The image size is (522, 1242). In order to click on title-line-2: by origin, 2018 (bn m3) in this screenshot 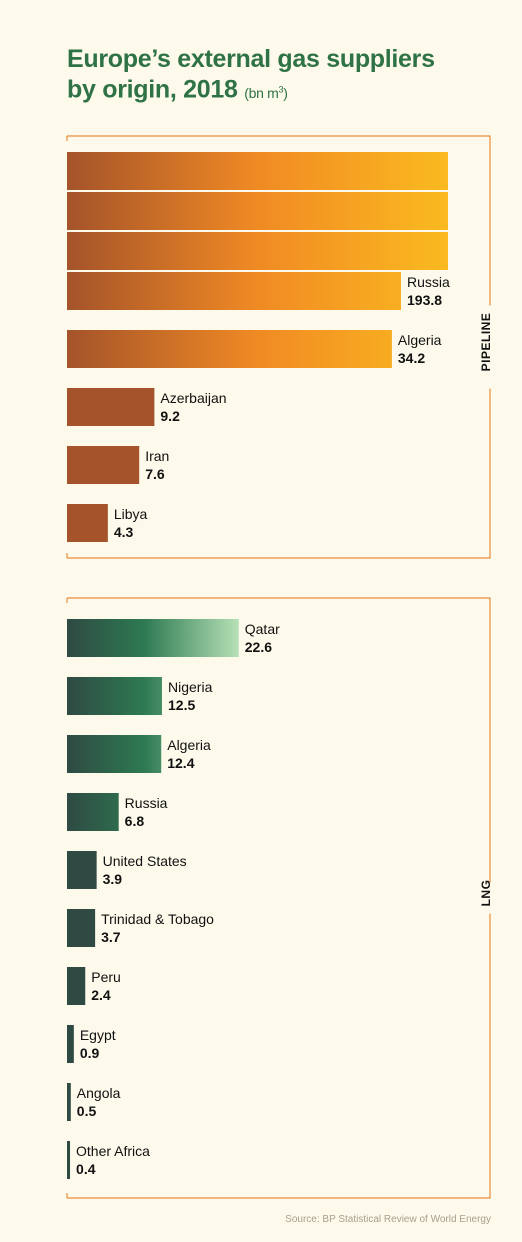, I will do `click(287, 91)`.